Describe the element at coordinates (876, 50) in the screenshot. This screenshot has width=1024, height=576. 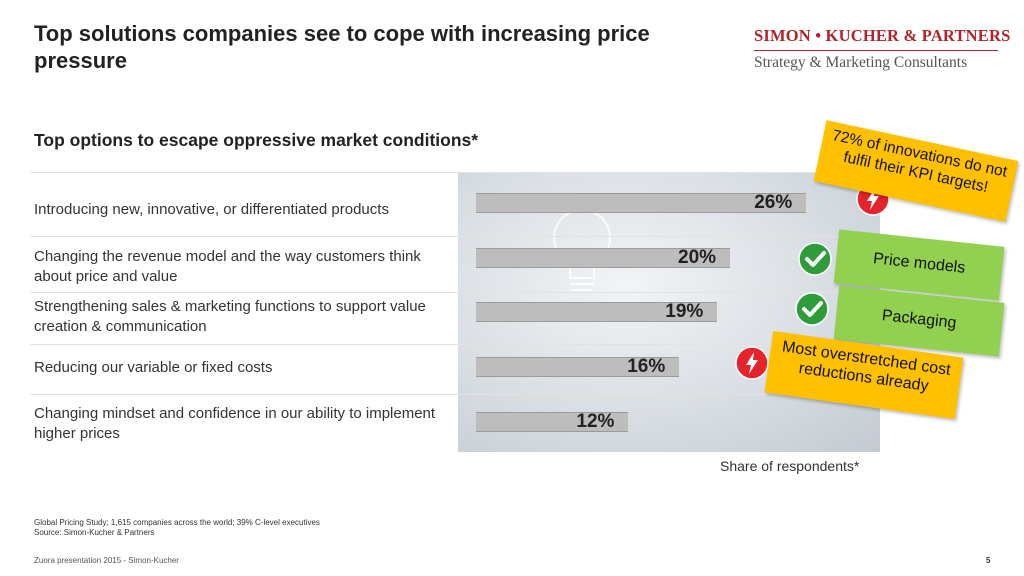
I see `logo-divider` at that location.